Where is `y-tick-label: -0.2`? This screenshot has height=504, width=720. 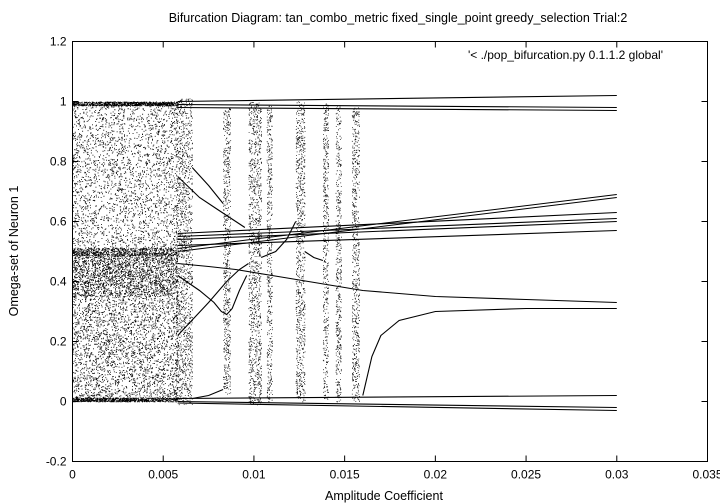 y-tick-label: -0.2 is located at coordinates (56, 462).